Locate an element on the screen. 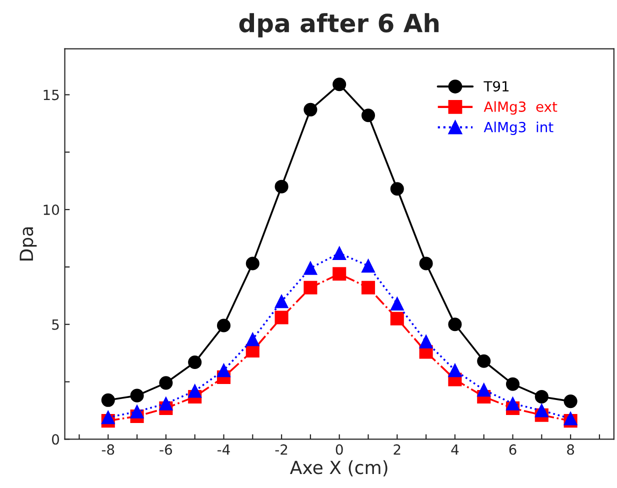 The height and width of the screenshot is (488, 617). chart-title: dpa after 6 Ah is located at coordinates (339, 25).